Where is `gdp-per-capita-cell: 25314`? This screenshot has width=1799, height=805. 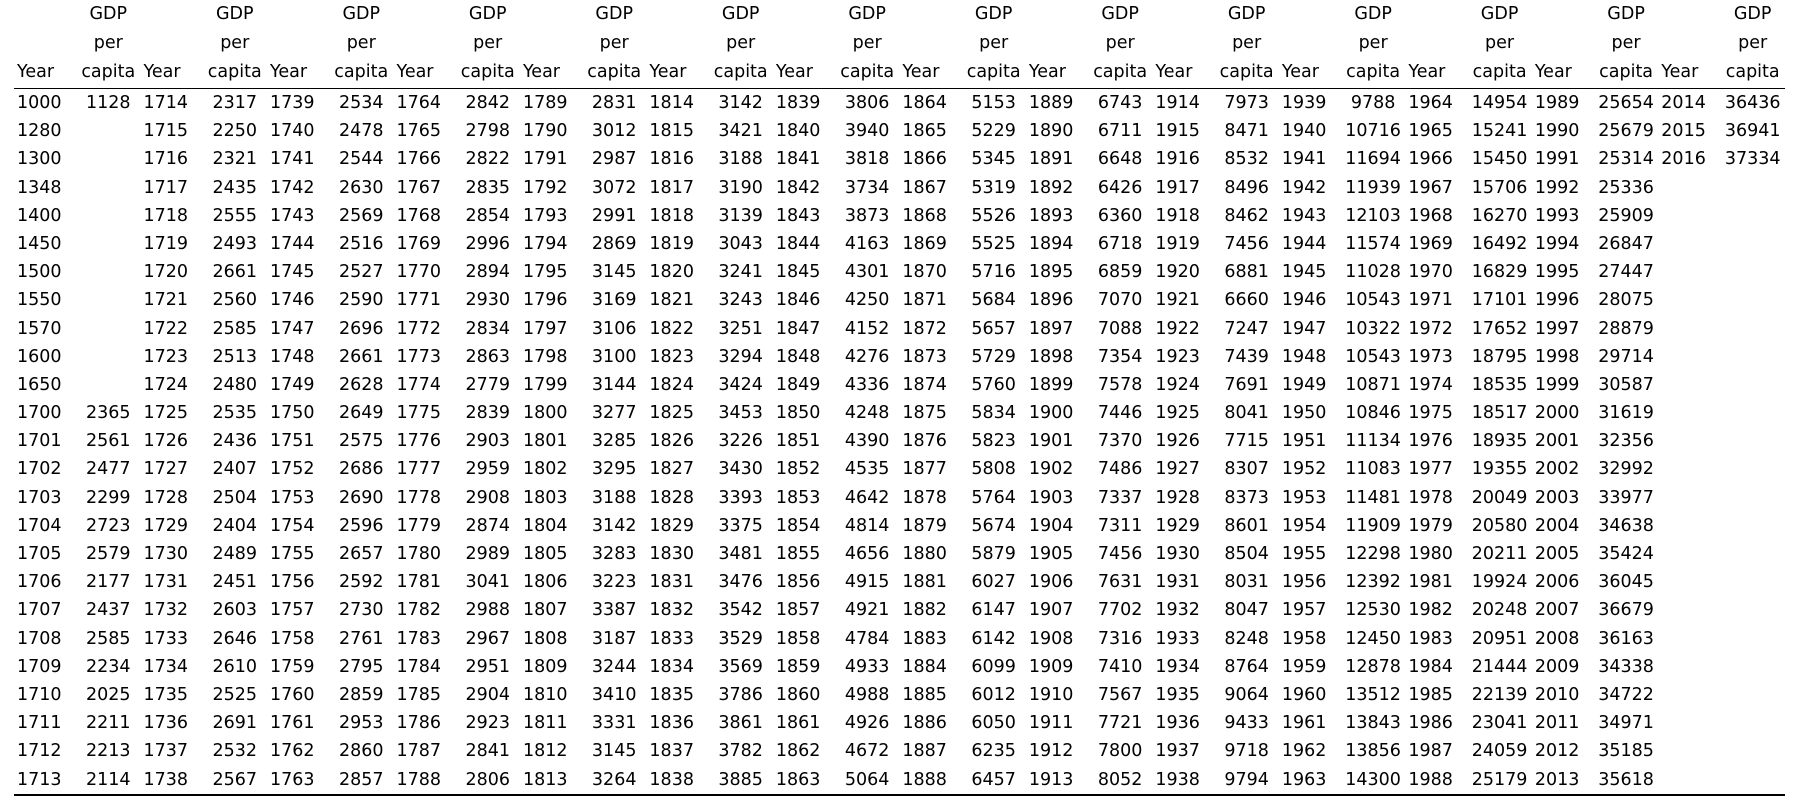 gdp-per-capita-cell: 25314 is located at coordinates (1626, 159).